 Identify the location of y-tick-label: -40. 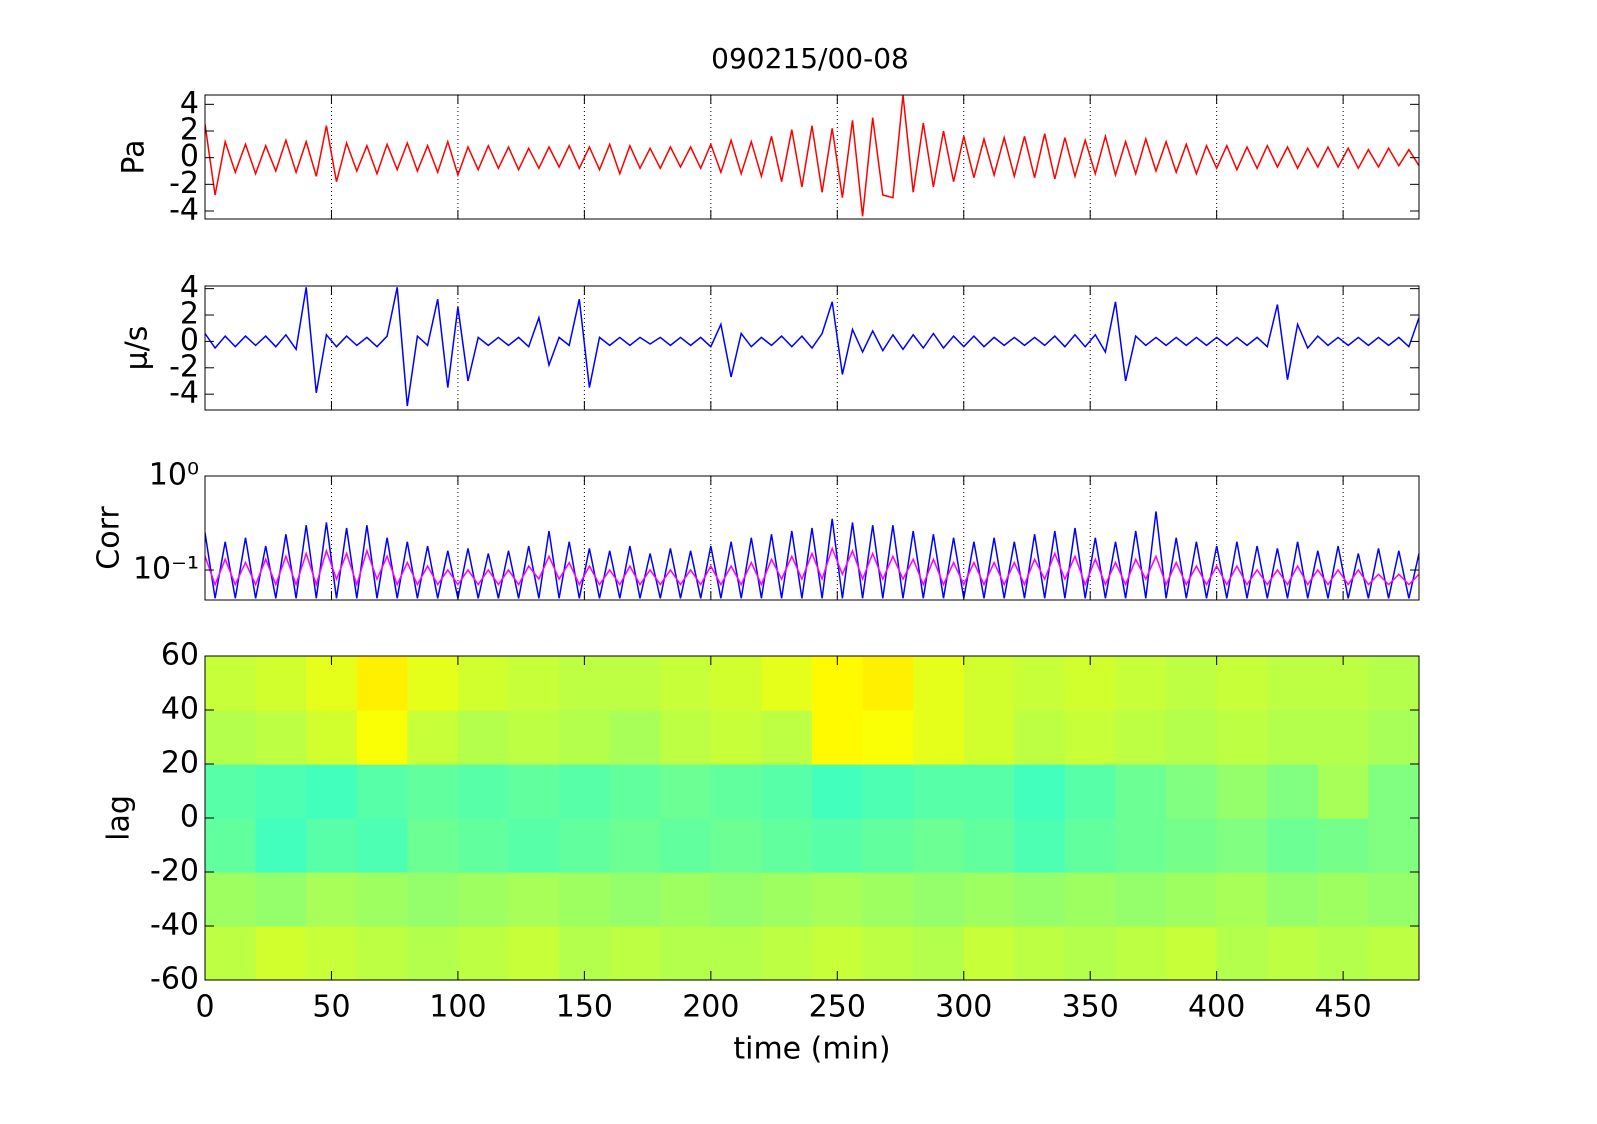
(174, 925).